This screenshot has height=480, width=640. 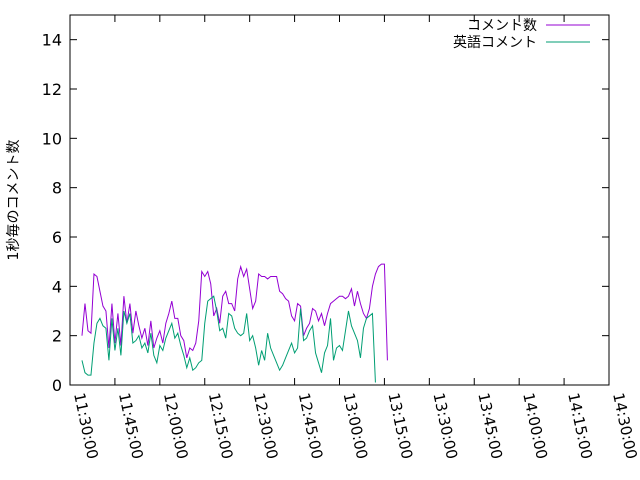 I want to click on x-tick-label: 11:30:00, so click(x=86, y=426).